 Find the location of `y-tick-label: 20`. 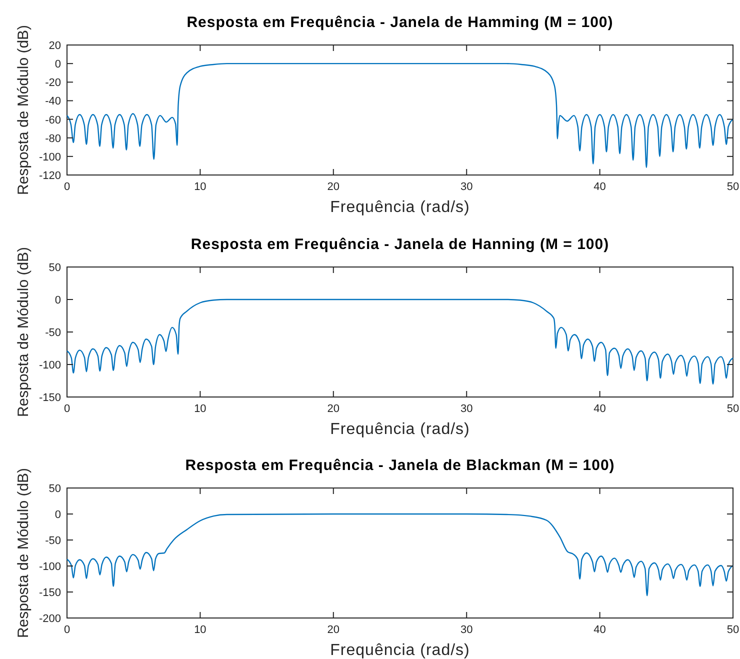

y-tick-label: 20 is located at coordinates (54, 46).